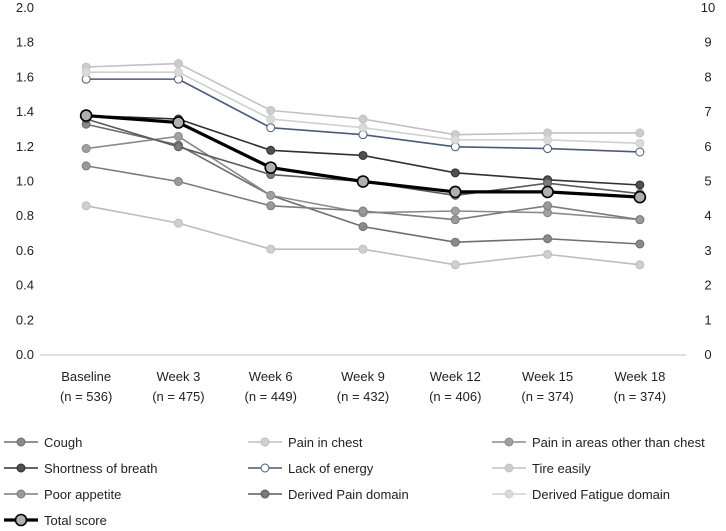 This screenshot has height=531, width=726. Describe the element at coordinates (707, 285) in the screenshot. I see `y2-tick-label: 2` at that location.